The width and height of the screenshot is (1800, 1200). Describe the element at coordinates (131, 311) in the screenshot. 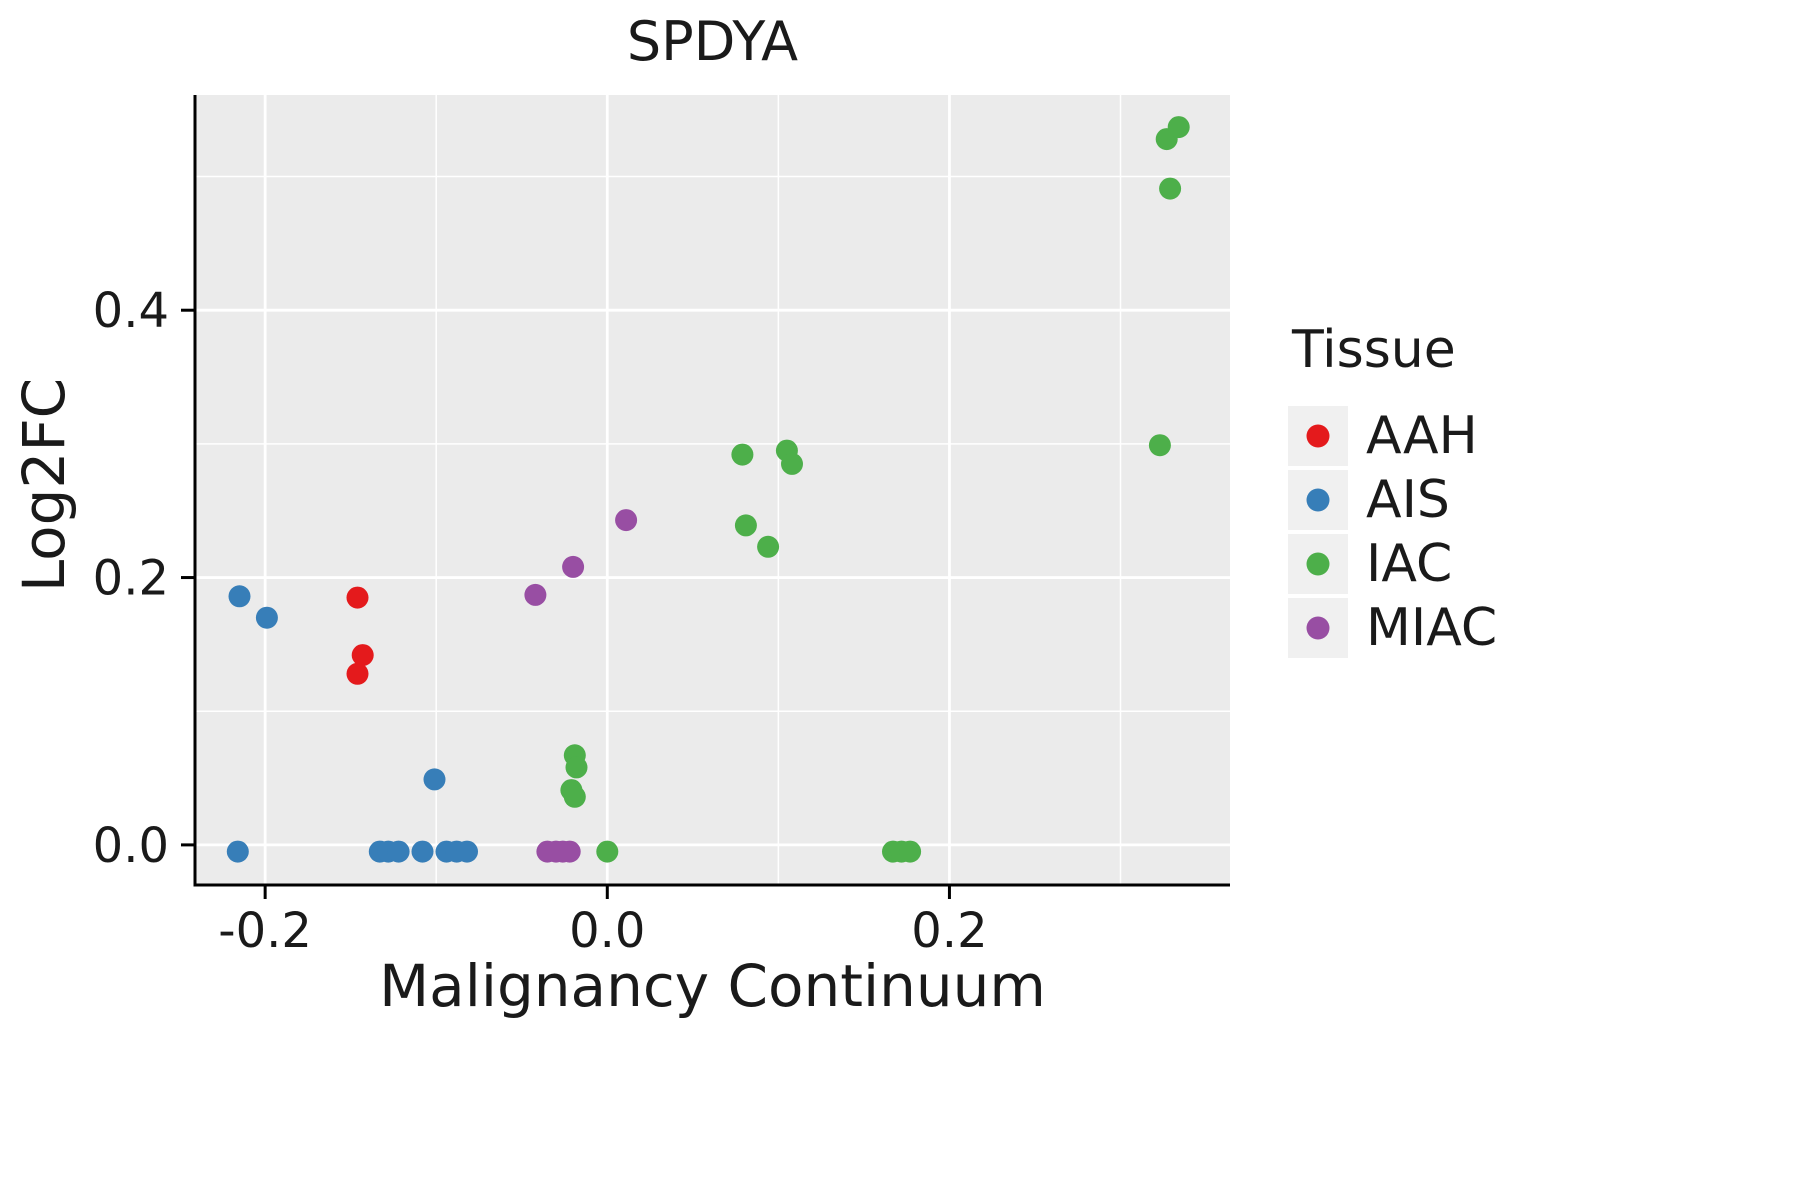

I see `y-tick-label: 0.4` at that location.